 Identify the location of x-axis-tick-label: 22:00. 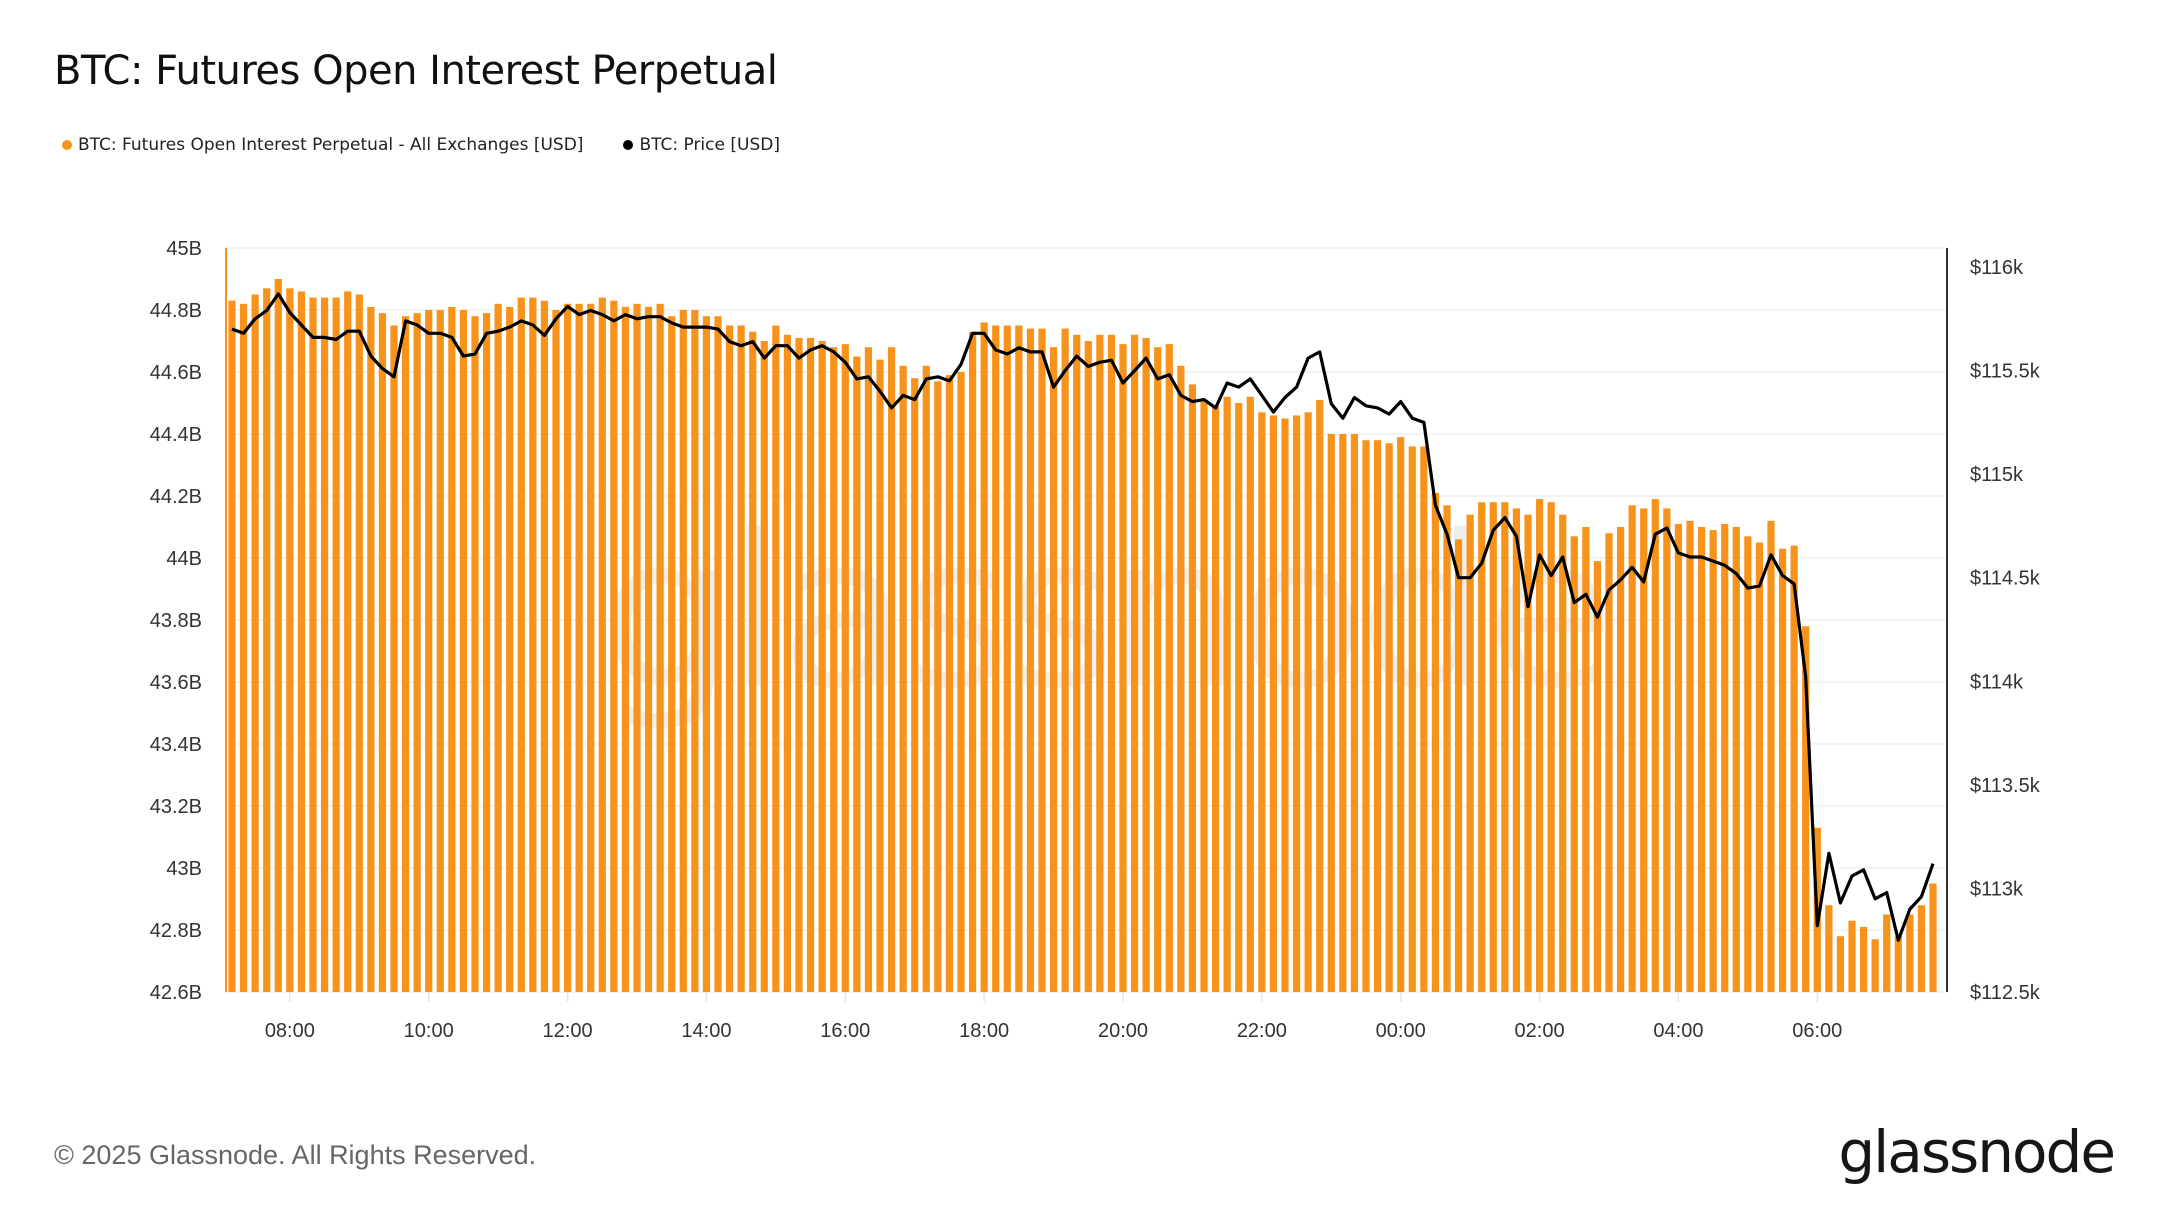
(1262, 1031).